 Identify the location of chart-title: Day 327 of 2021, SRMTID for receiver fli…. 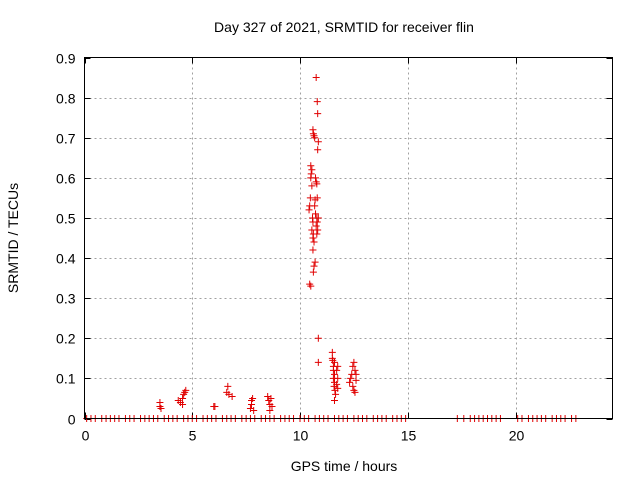
(344, 27).